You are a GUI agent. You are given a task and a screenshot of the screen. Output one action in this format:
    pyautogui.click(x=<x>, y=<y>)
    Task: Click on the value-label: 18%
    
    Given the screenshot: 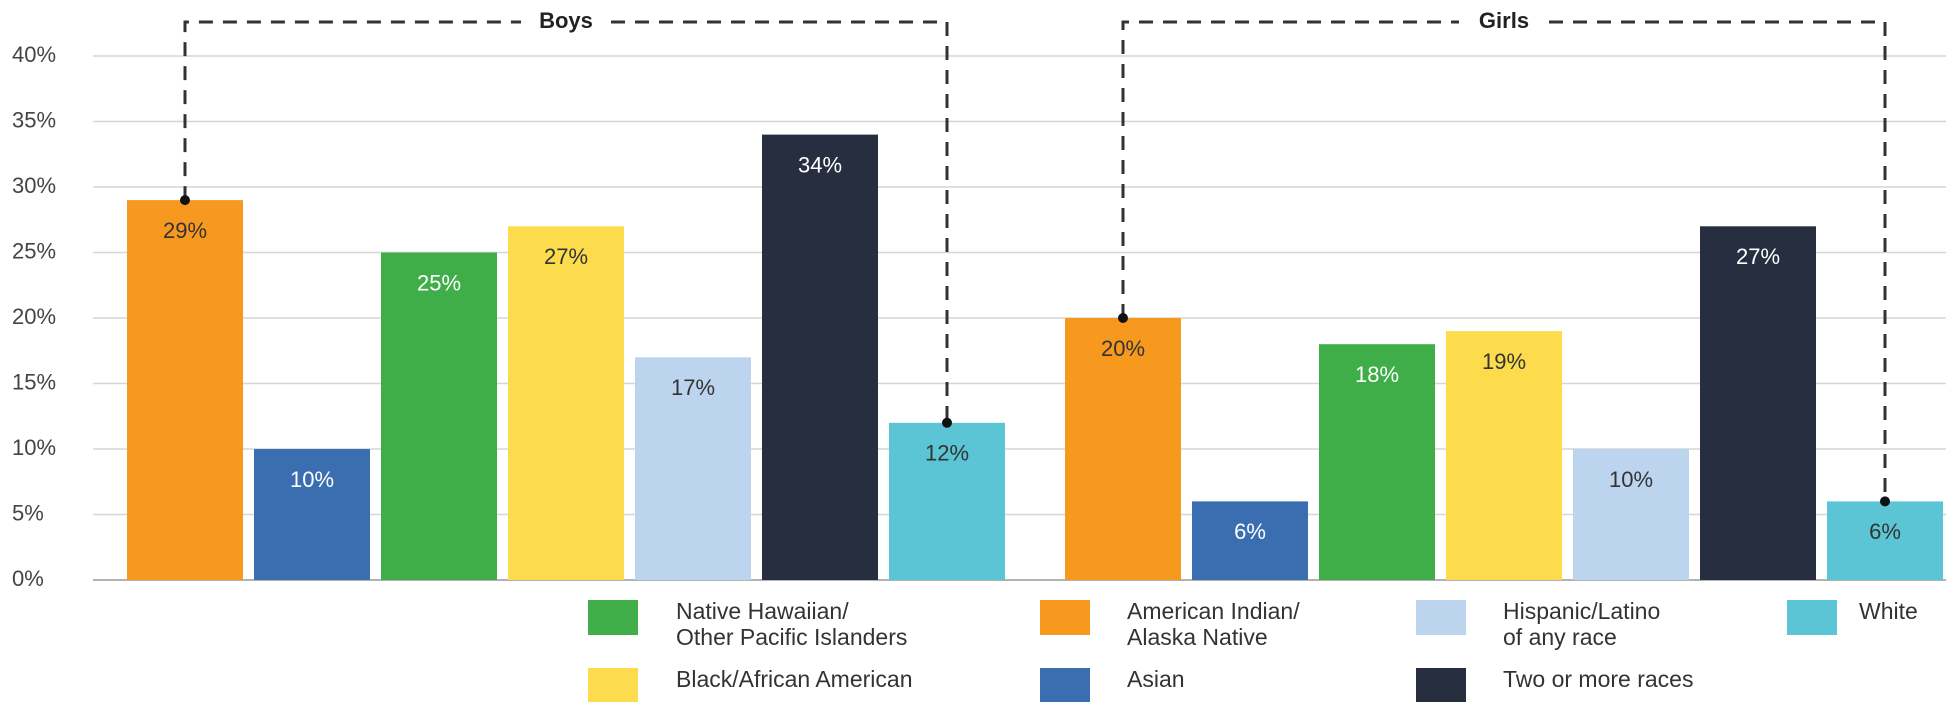 What is the action you would take?
    pyautogui.click(x=1377, y=374)
    